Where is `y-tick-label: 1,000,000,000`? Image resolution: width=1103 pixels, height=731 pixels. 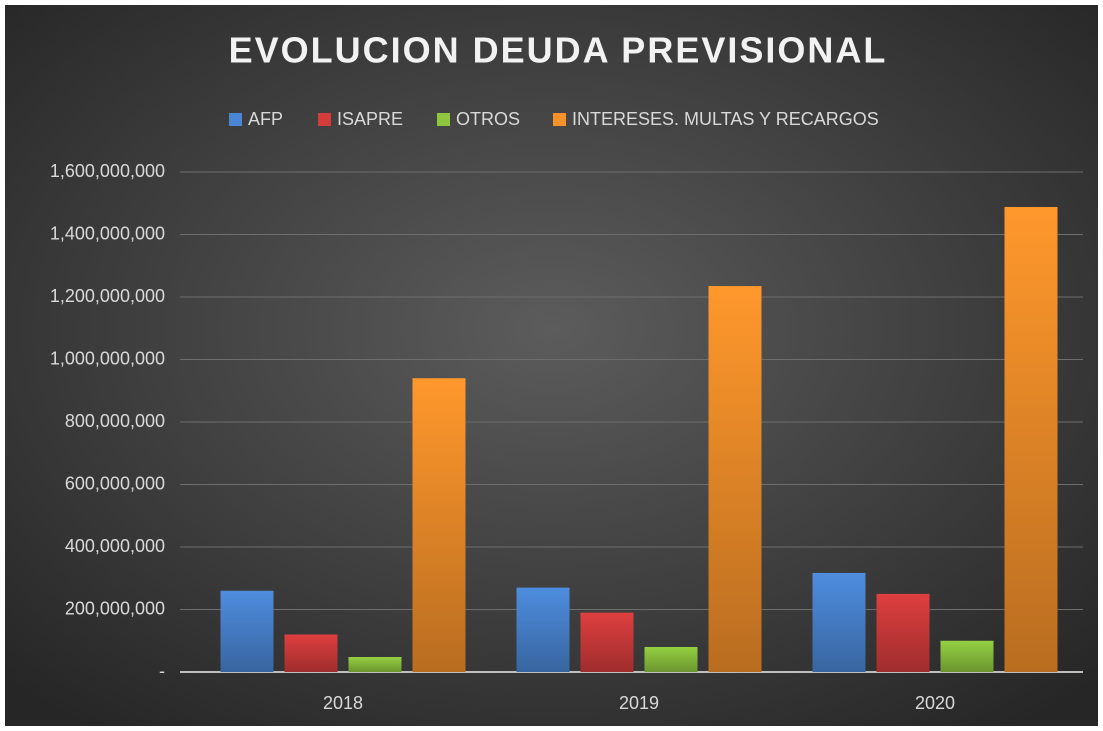 y-tick-label: 1,000,000,000 is located at coordinates (107, 358).